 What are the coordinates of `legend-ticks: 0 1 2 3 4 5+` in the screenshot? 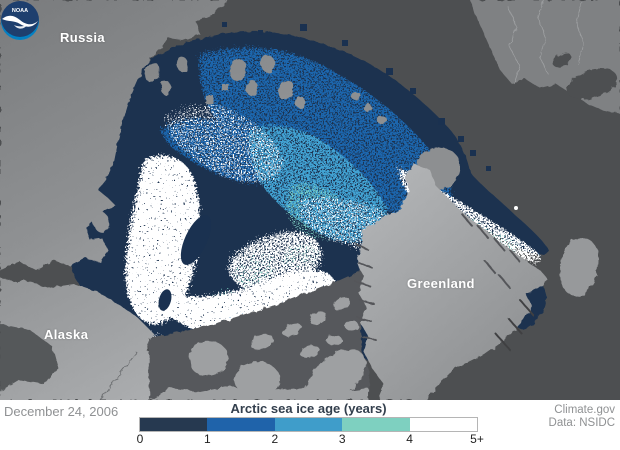 It's located at (310, 439).